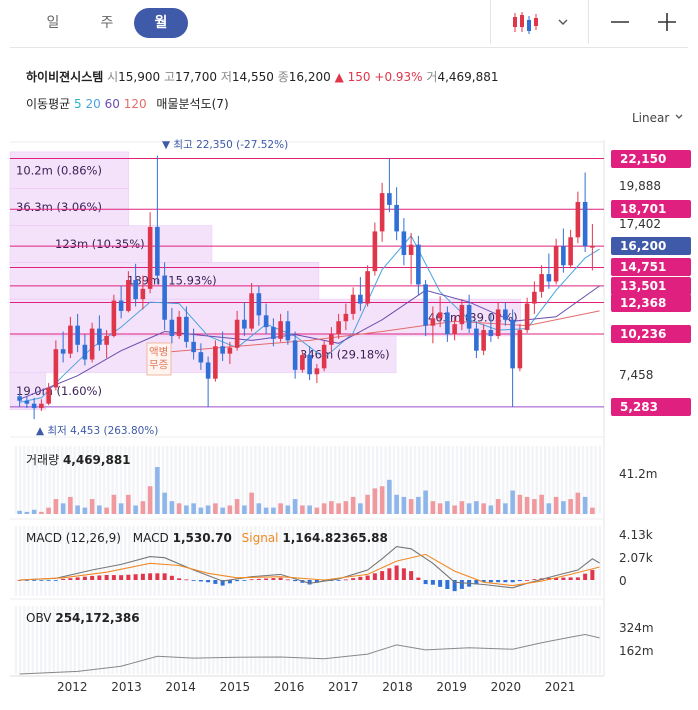  Describe the element at coordinates (97, 618) in the screenshot. I see `obv-value: 254,172,386` at that location.